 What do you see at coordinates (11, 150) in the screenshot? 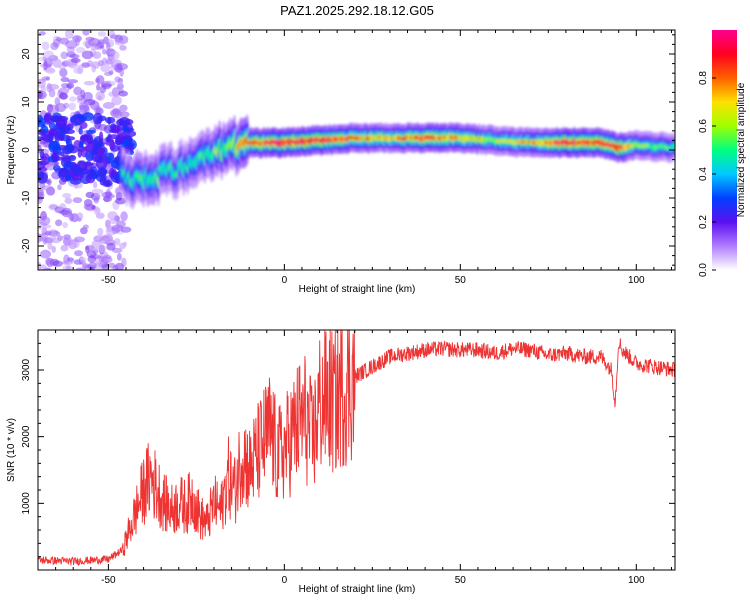
I see `spectrogram-ylabel: Frequency (Hz)` at bounding box center [11, 150].